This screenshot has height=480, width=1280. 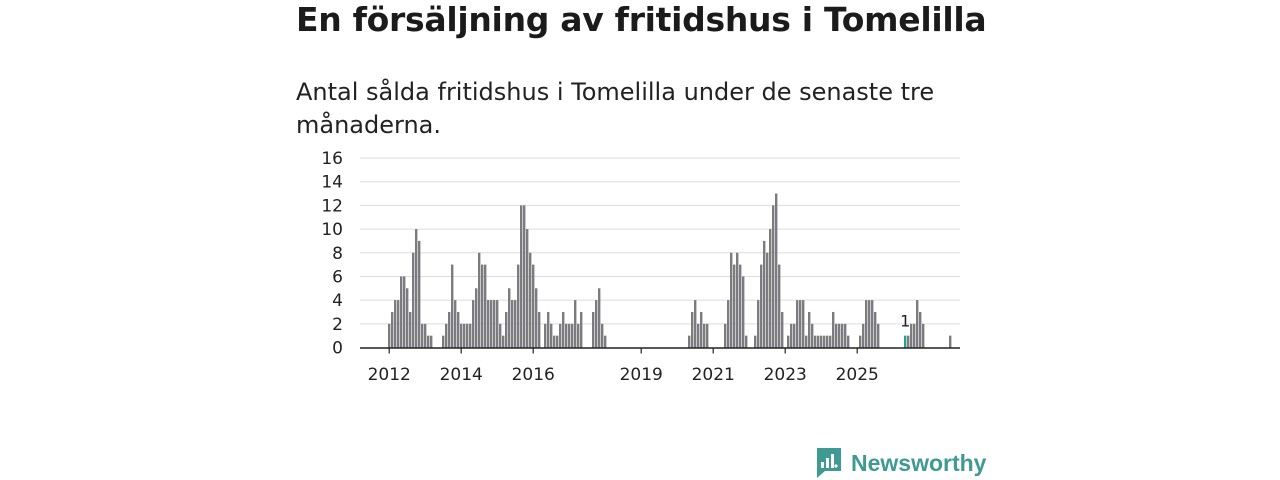 What do you see at coordinates (337, 301) in the screenshot?
I see `y-tick-label: 4` at bounding box center [337, 301].